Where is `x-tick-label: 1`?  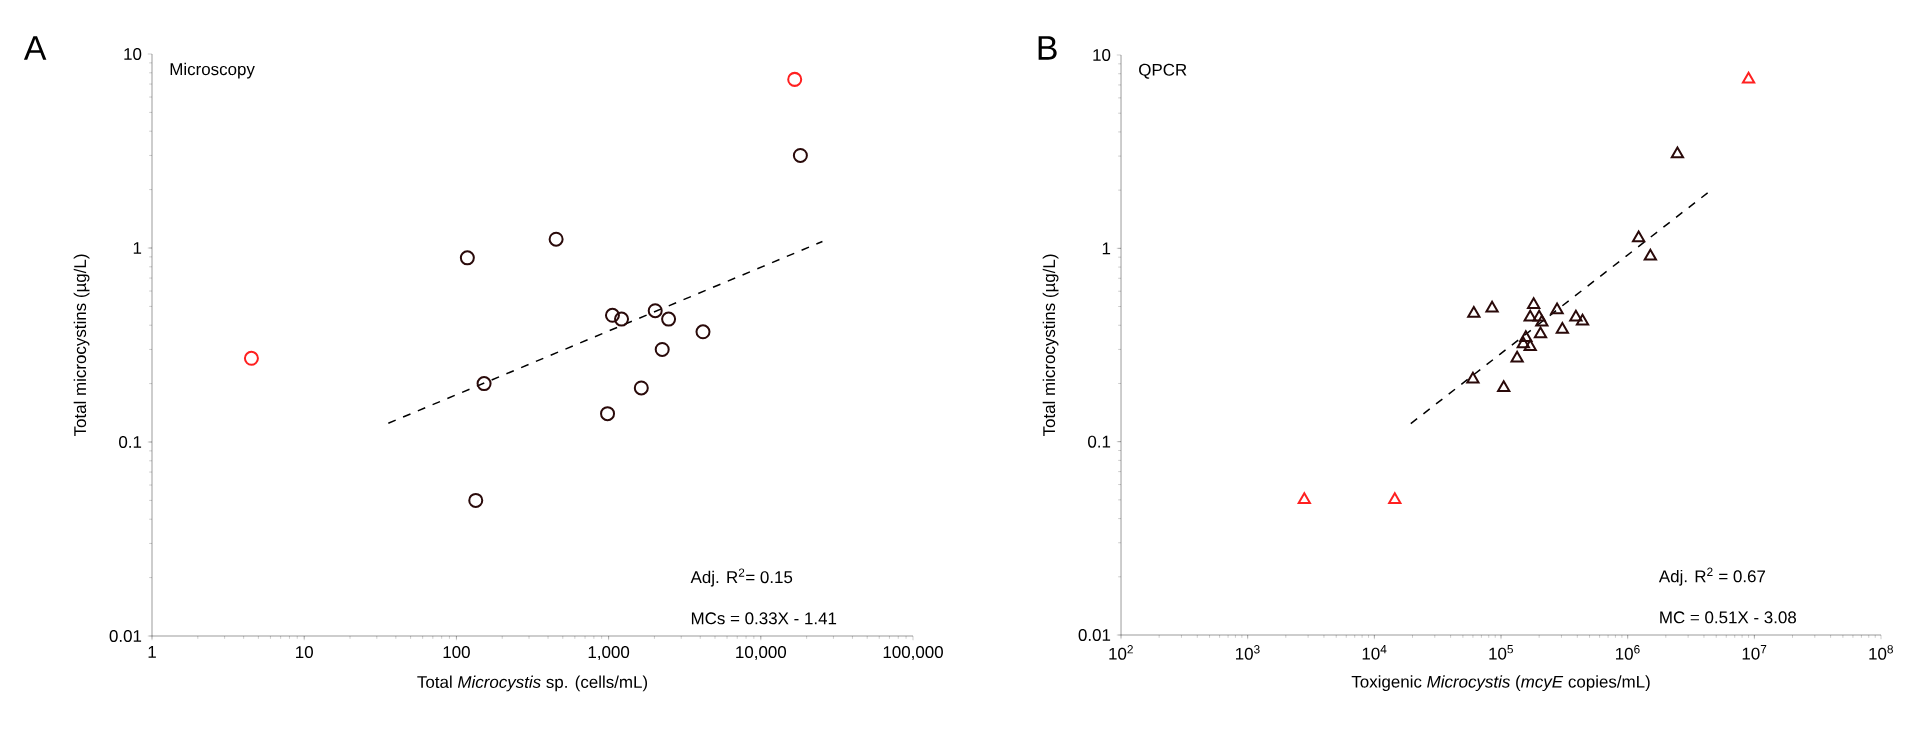
x-tick-label: 1 is located at coordinates (152, 652).